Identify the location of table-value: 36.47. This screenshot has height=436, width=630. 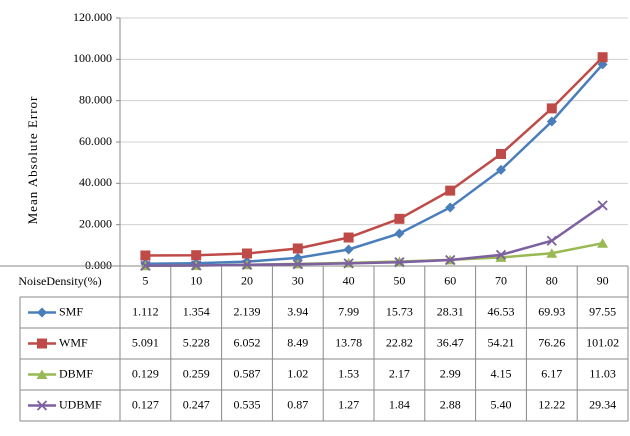
(450, 342).